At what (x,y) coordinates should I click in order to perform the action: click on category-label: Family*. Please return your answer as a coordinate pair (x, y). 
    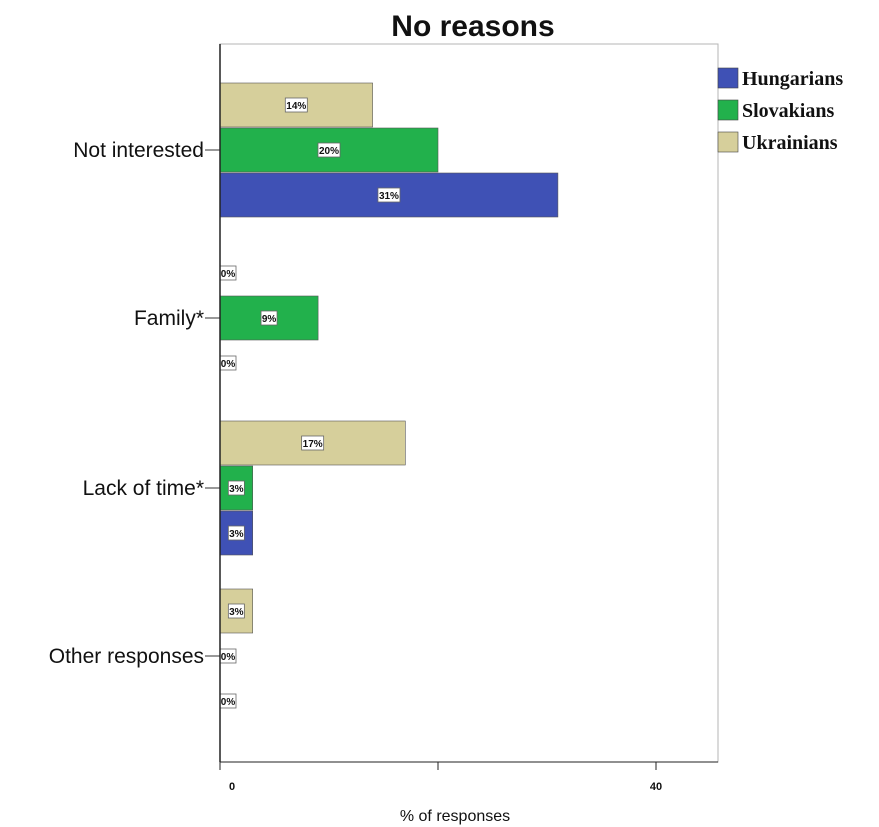
    Looking at the image, I should click on (169, 318).